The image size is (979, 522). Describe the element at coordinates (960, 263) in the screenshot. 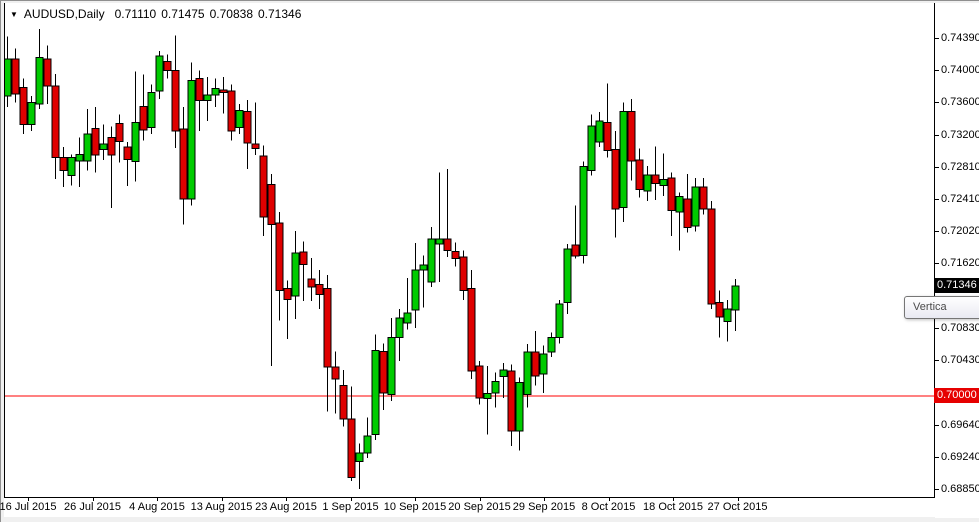

I see `y-axis-label: 0.71620` at that location.